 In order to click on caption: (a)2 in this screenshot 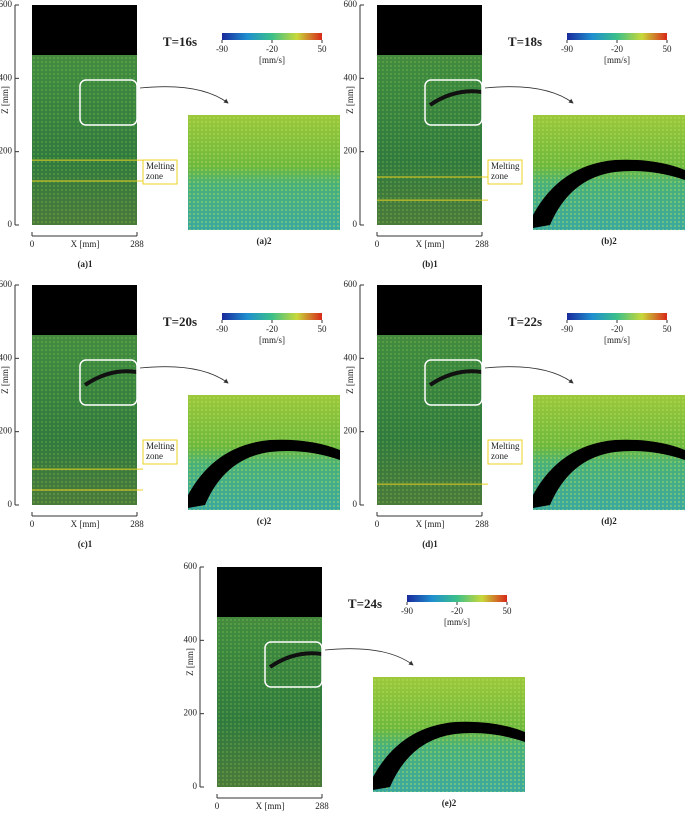, I will do `click(264, 241)`.